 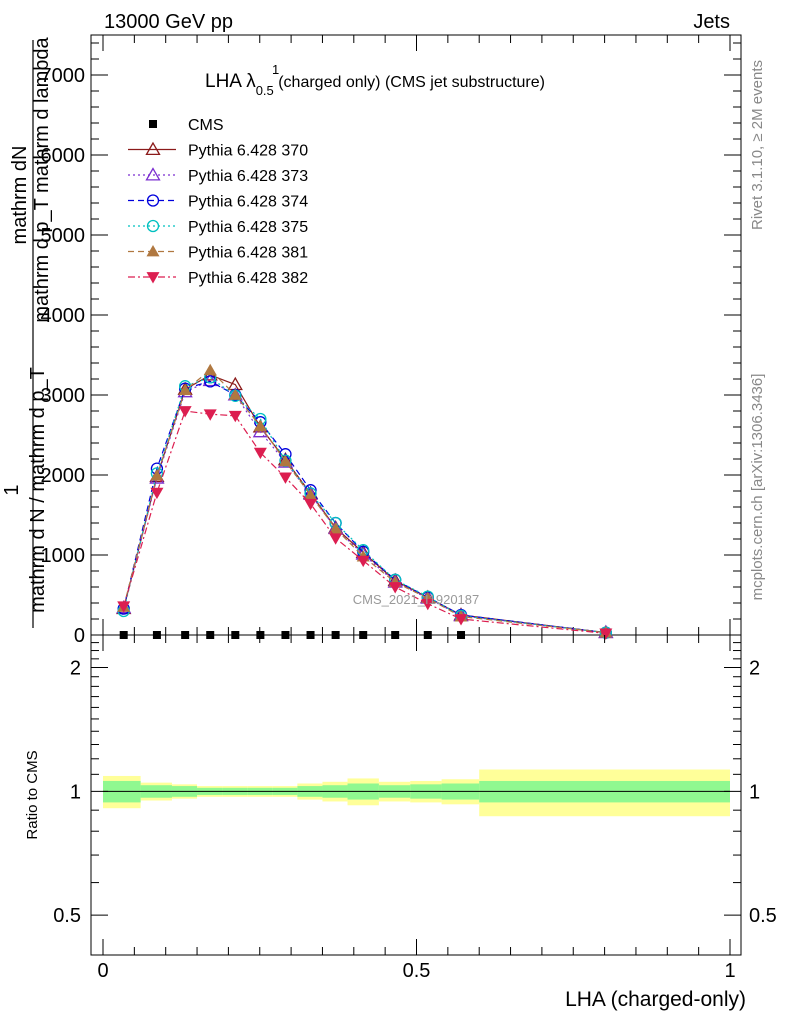 What do you see at coordinates (248, 278) in the screenshot?
I see `legend-label: Pythia 6.428 382` at bounding box center [248, 278].